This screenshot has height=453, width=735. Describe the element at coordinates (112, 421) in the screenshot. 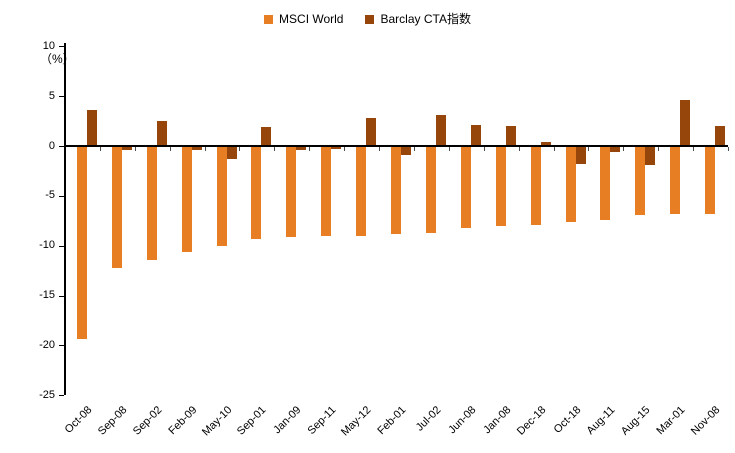

I see `x-tick-label: Sep-08` at that location.